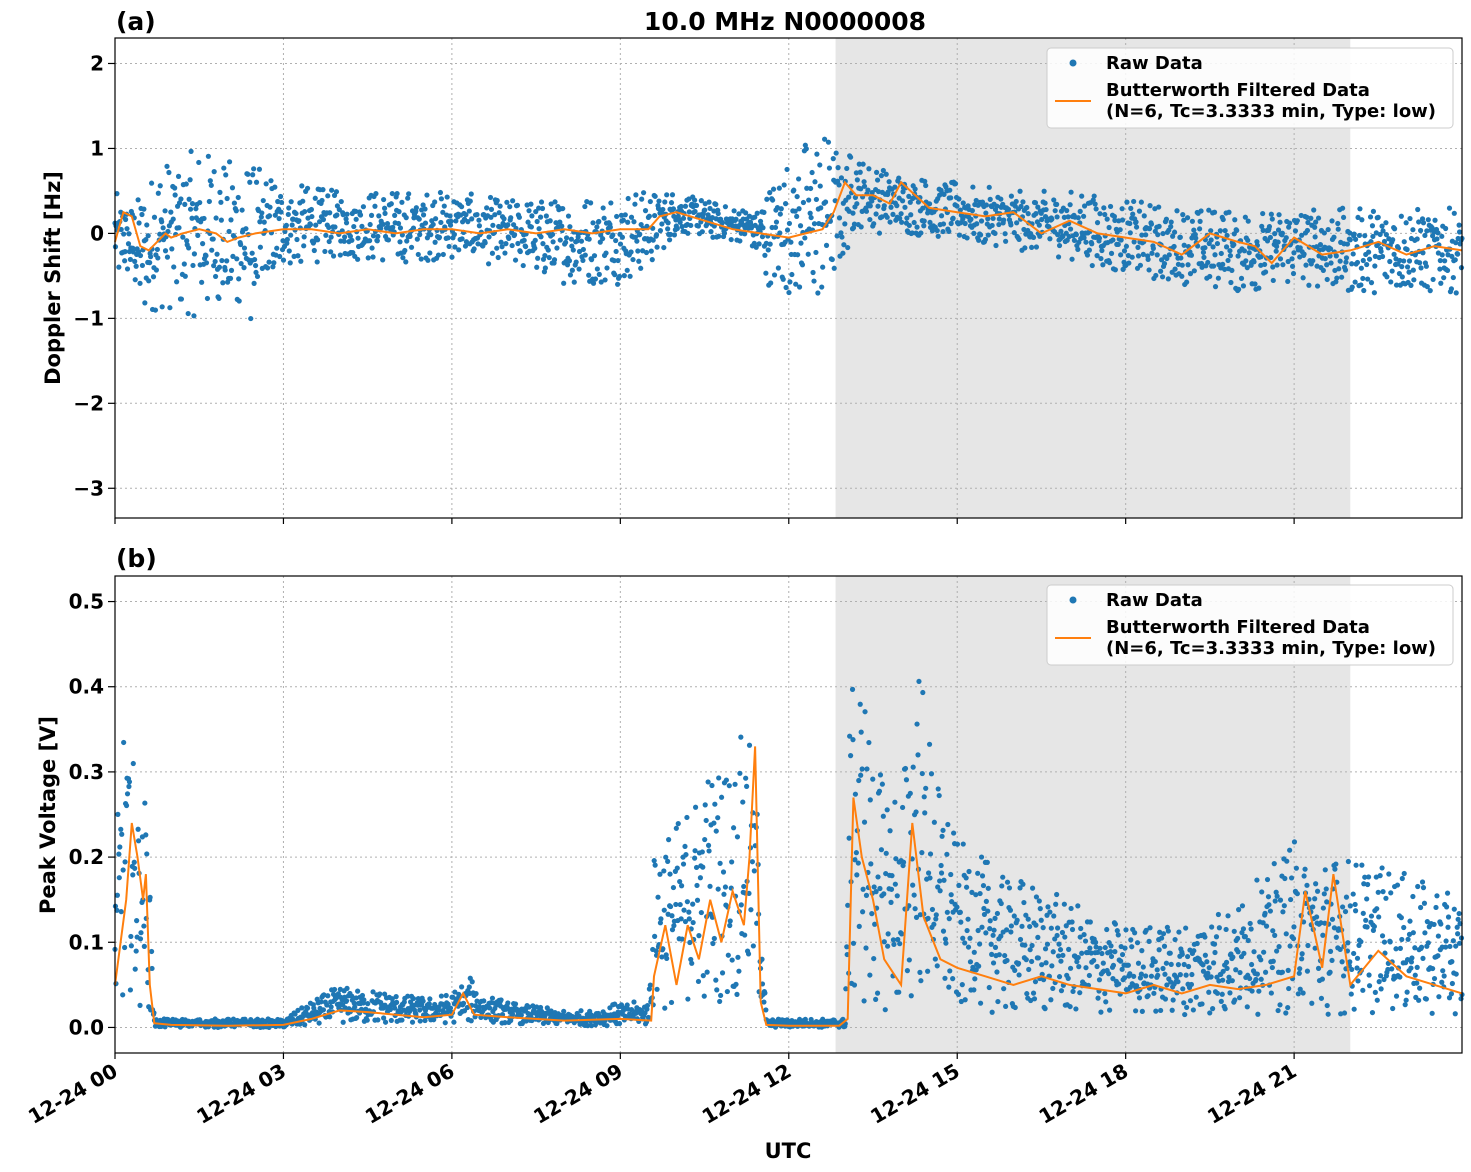 Image resolution: width=1471 pixels, height=1172 pixels. Describe the element at coordinates (48, 815) in the screenshot. I see `y-axis-label-b: Peak Voltage [V]` at that location.